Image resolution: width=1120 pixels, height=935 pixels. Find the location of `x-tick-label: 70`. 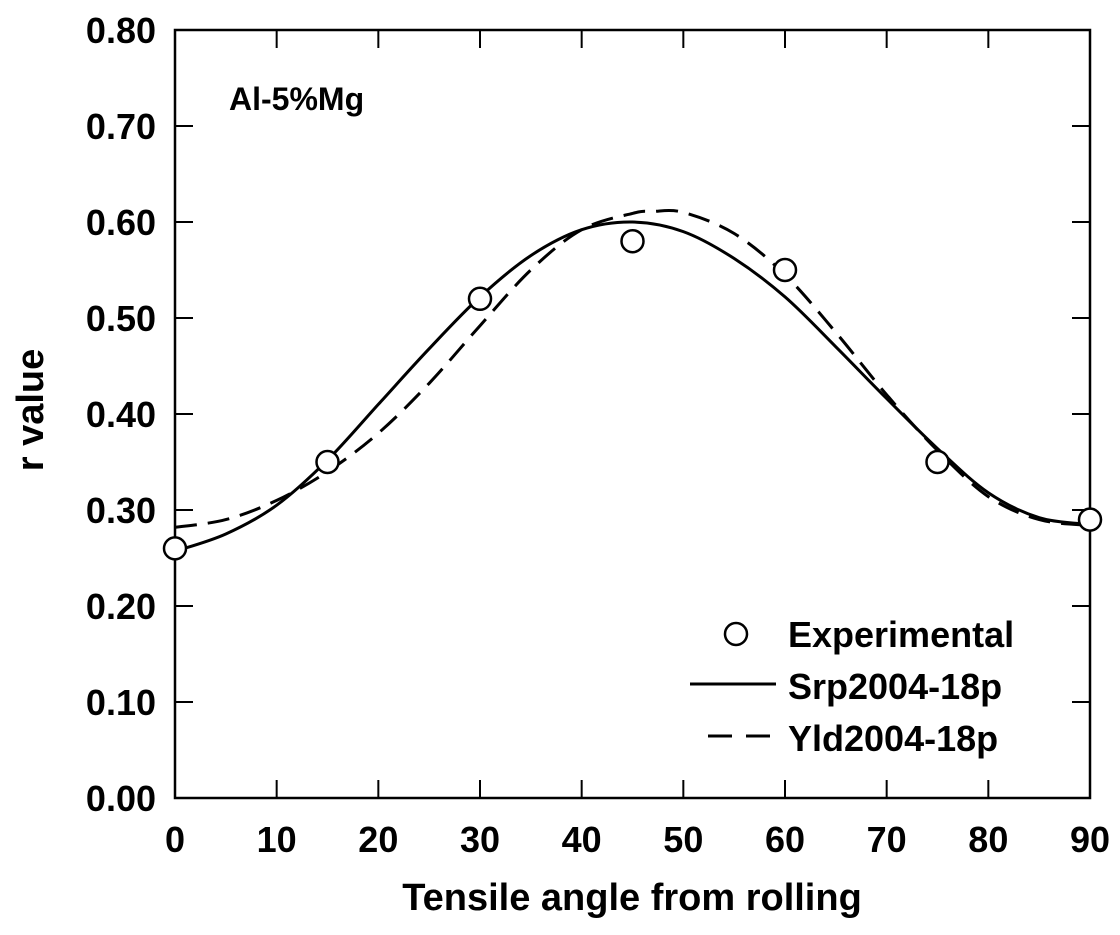

x-tick-label: 70 is located at coordinates (887, 839).